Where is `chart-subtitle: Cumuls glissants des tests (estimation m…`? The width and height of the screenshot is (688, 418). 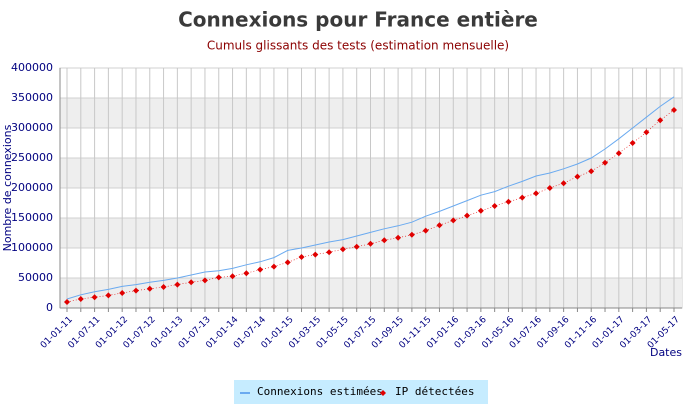
chart-subtitle: Cumuls glissants des tests (estimation m… is located at coordinates (358, 46).